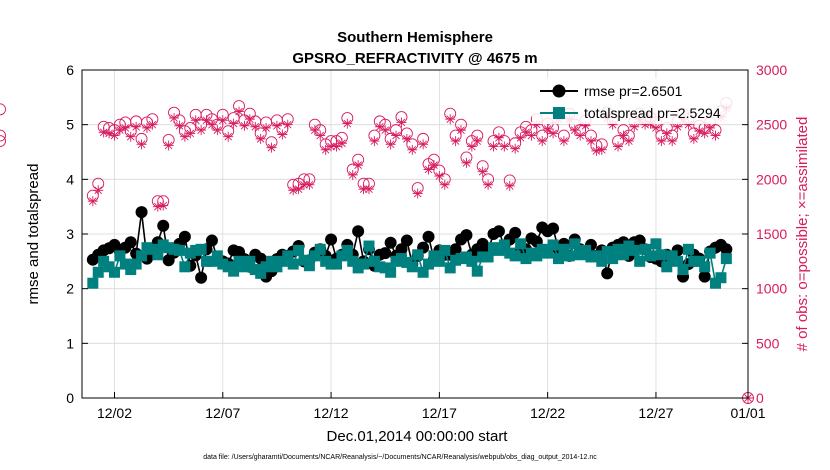 The image size is (830, 470). What do you see at coordinates (771, 70) in the screenshot?
I see `y-right-tick-label: 3000` at bounding box center [771, 70].